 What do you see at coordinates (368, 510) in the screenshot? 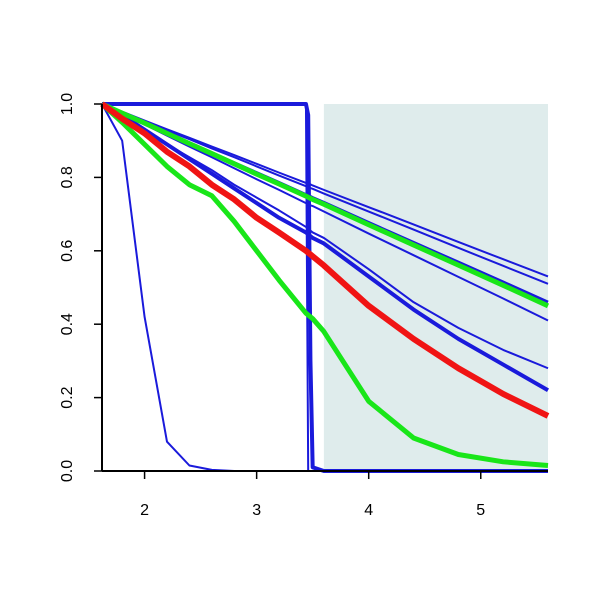
I see `x-tick-label: 4` at bounding box center [368, 510].